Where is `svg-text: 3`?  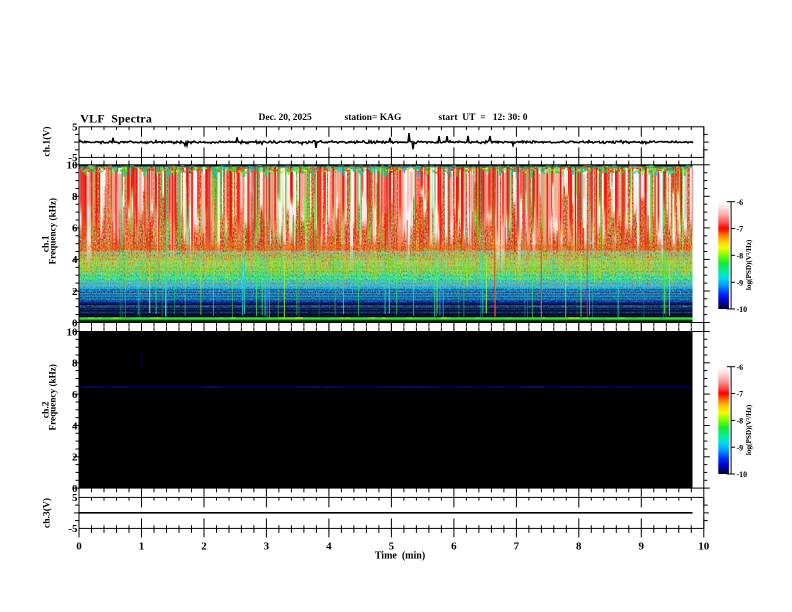 svg-text: 3 is located at coordinates (267, 547).